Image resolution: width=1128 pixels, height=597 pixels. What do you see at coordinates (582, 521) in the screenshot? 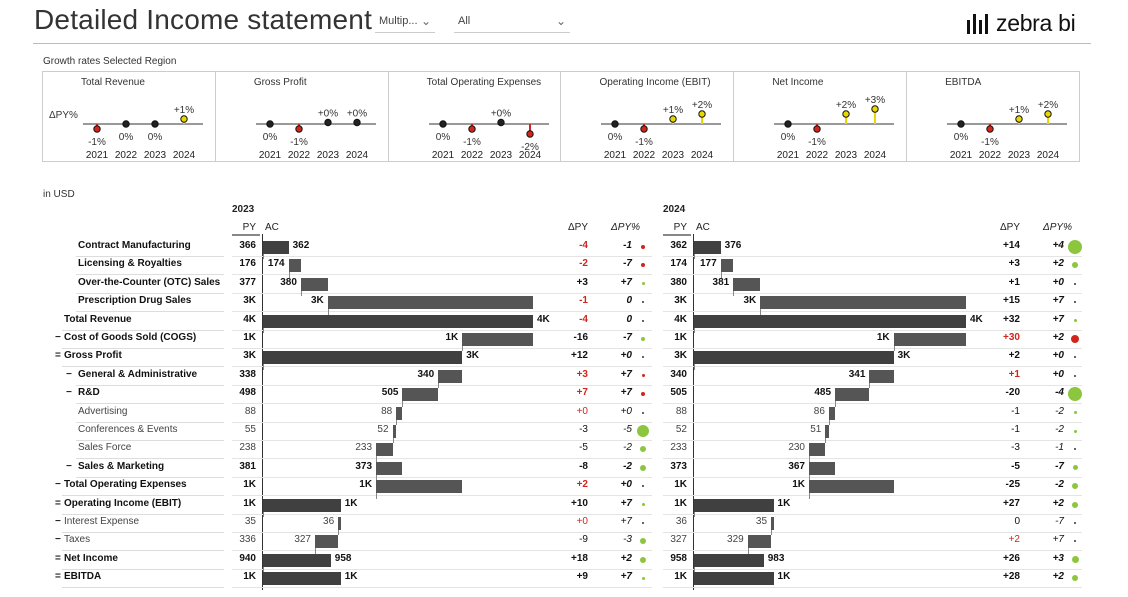
I see `dpy-value: +0` at bounding box center [582, 521].